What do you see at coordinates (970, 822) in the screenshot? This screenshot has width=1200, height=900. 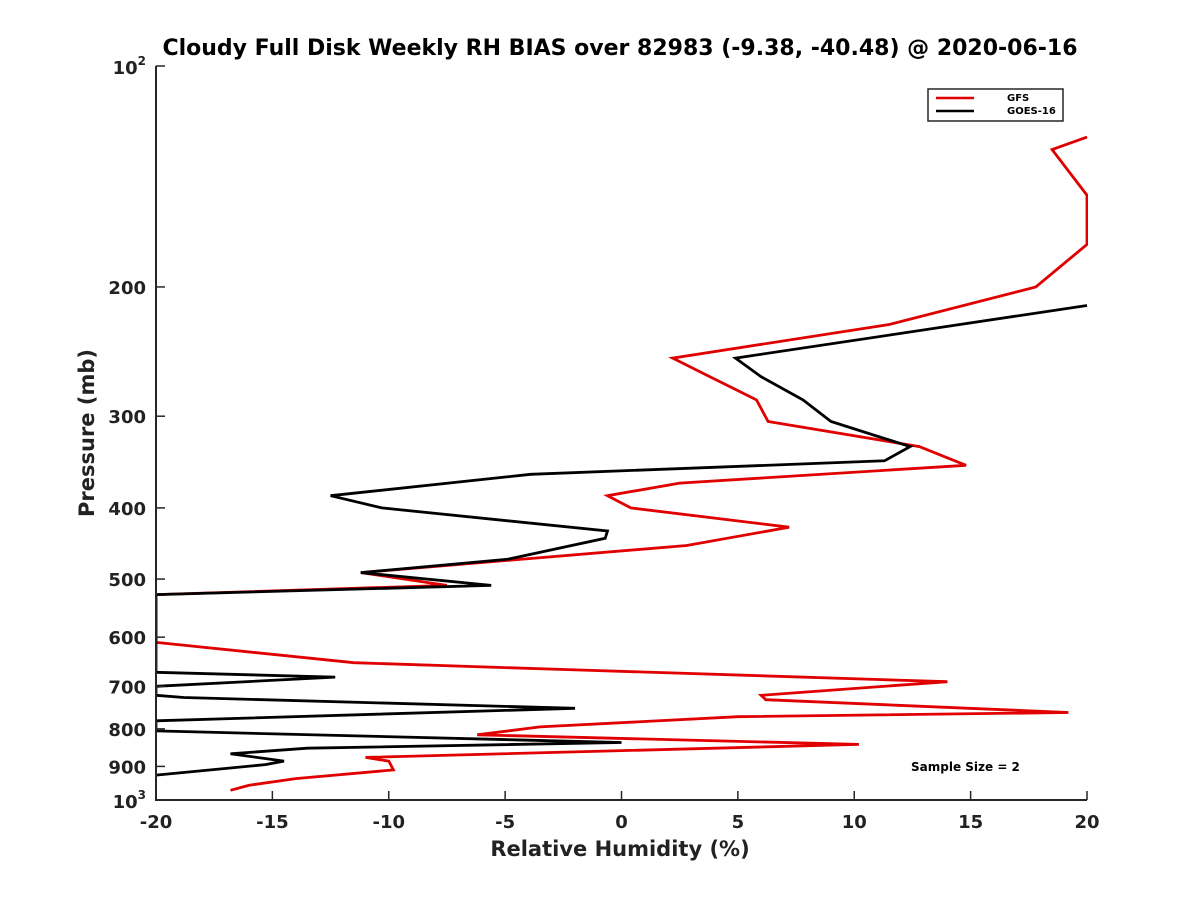 I see `x-tick-label: 15` at bounding box center [970, 822].